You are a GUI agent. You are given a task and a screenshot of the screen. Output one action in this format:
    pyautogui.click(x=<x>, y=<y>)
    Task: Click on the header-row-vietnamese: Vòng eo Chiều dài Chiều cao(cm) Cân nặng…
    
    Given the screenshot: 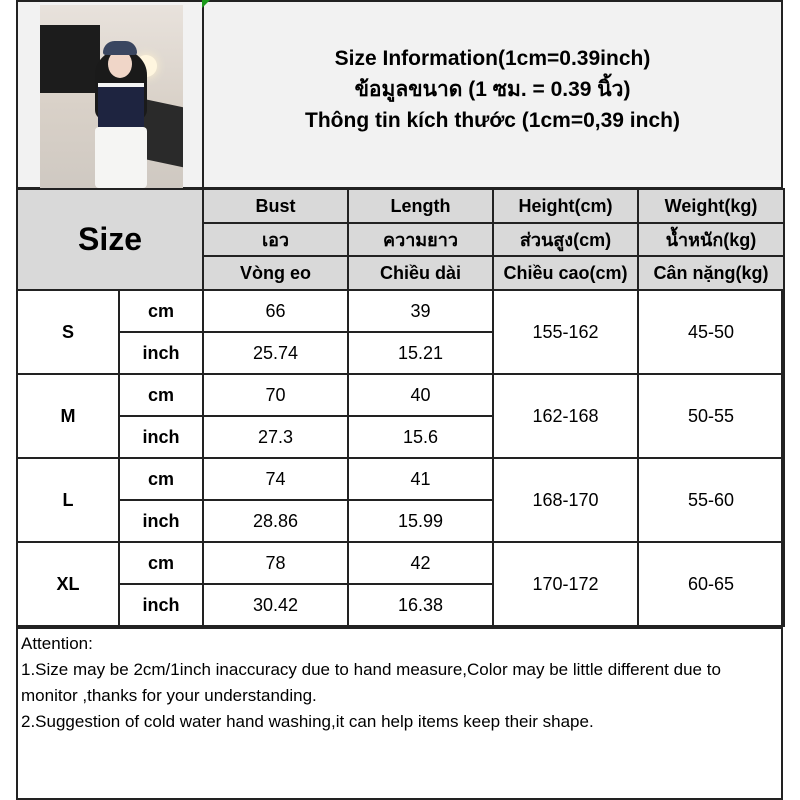 What is the action you would take?
    pyautogui.click(x=401, y=273)
    